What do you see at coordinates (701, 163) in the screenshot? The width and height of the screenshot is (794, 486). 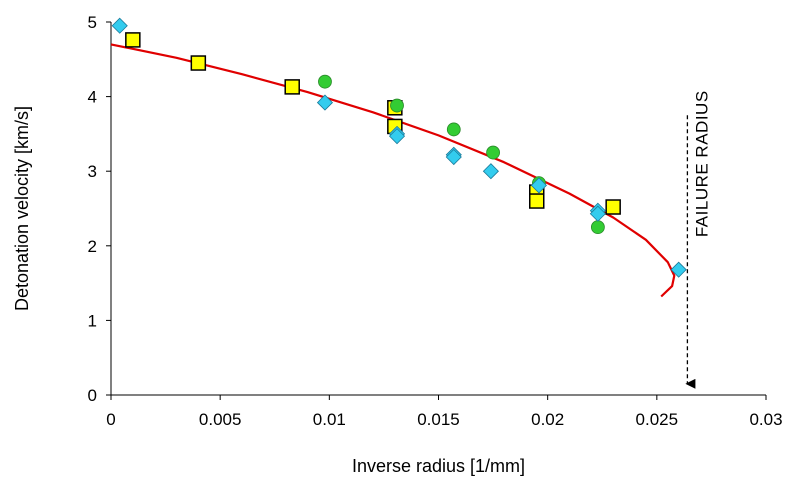 I see `failure-radius-label: FAILURE RADIUS` at bounding box center [701, 163].